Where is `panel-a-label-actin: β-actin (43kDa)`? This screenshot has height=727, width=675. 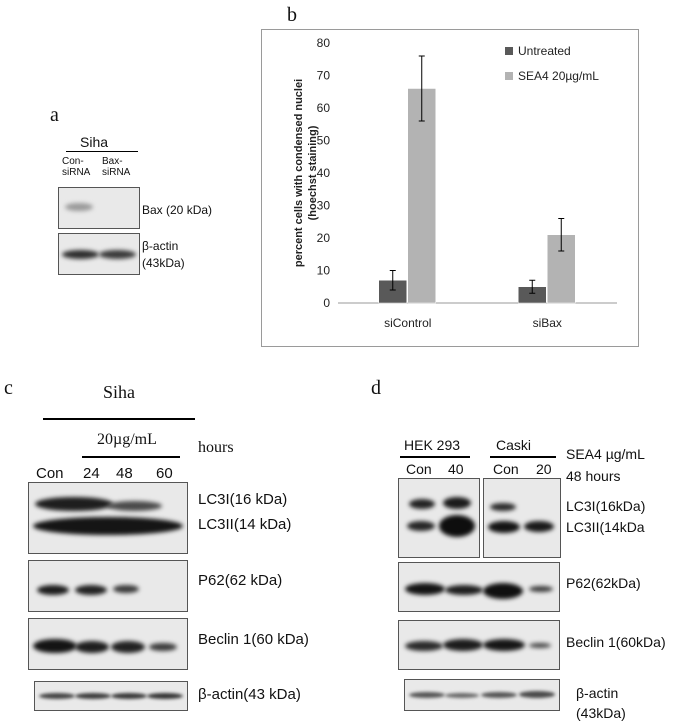
panel-a-label-actin: β-actin (43kDa) is located at coordinates (163, 255).